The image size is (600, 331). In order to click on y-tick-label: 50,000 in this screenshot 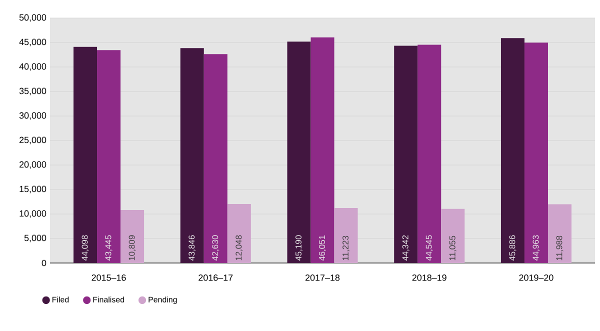, I will do `click(32, 18)`.